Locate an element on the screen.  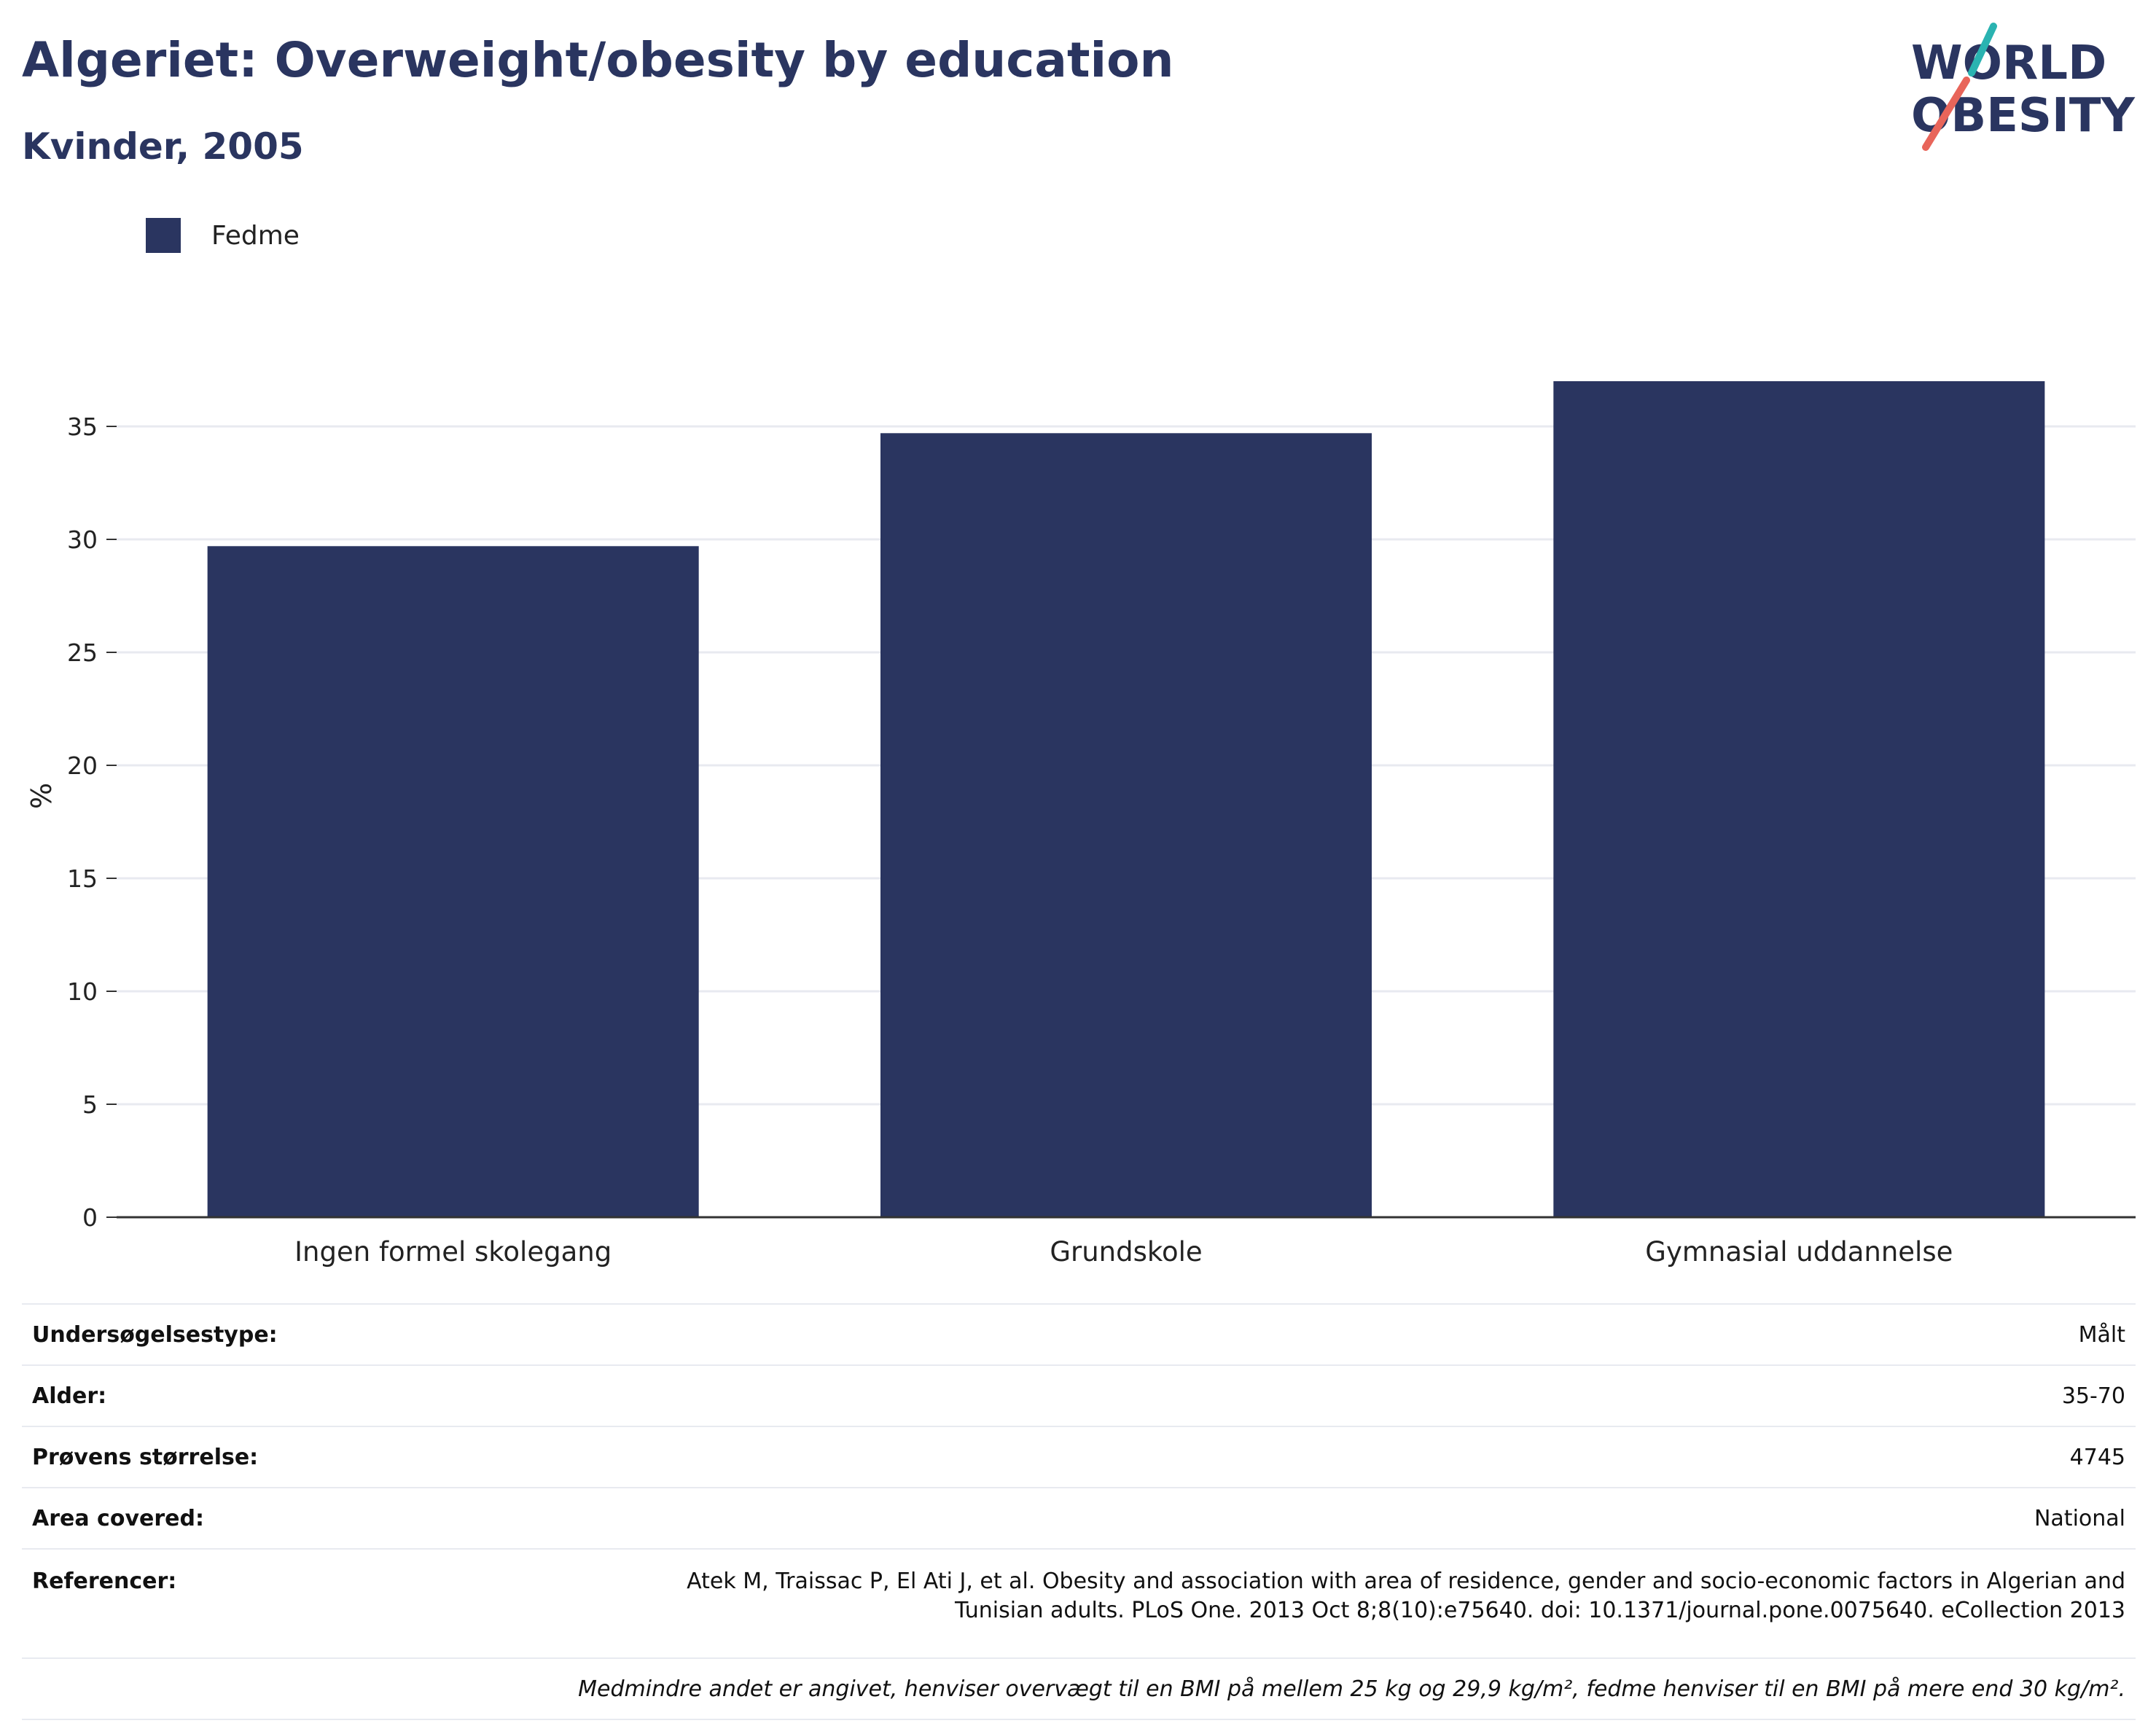
meta-value: 35-70 is located at coordinates (1344, 1395).